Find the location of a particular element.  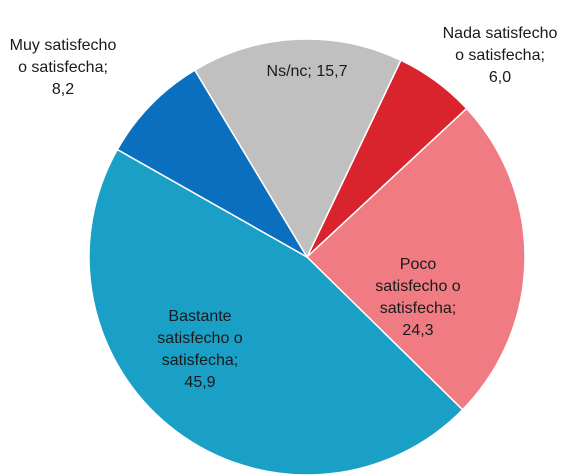

label-category: Ns/nc is located at coordinates (287, 71).